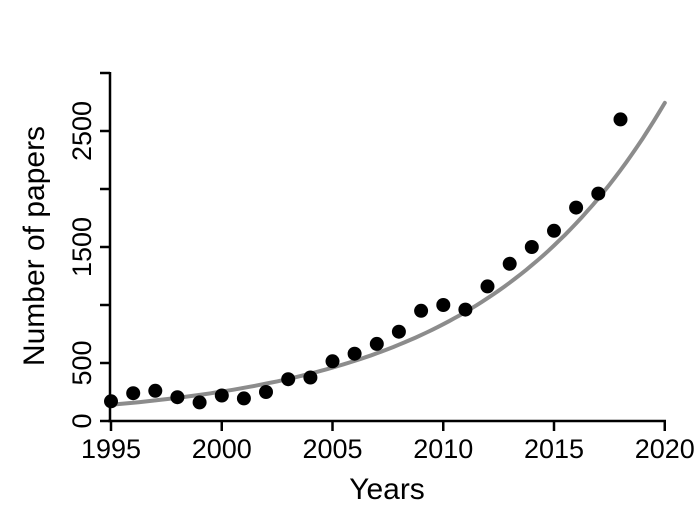  What do you see at coordinates (443, 449) in the screenshot?
I see `x-tick-label: 2010` at bounding box center [443, 449].